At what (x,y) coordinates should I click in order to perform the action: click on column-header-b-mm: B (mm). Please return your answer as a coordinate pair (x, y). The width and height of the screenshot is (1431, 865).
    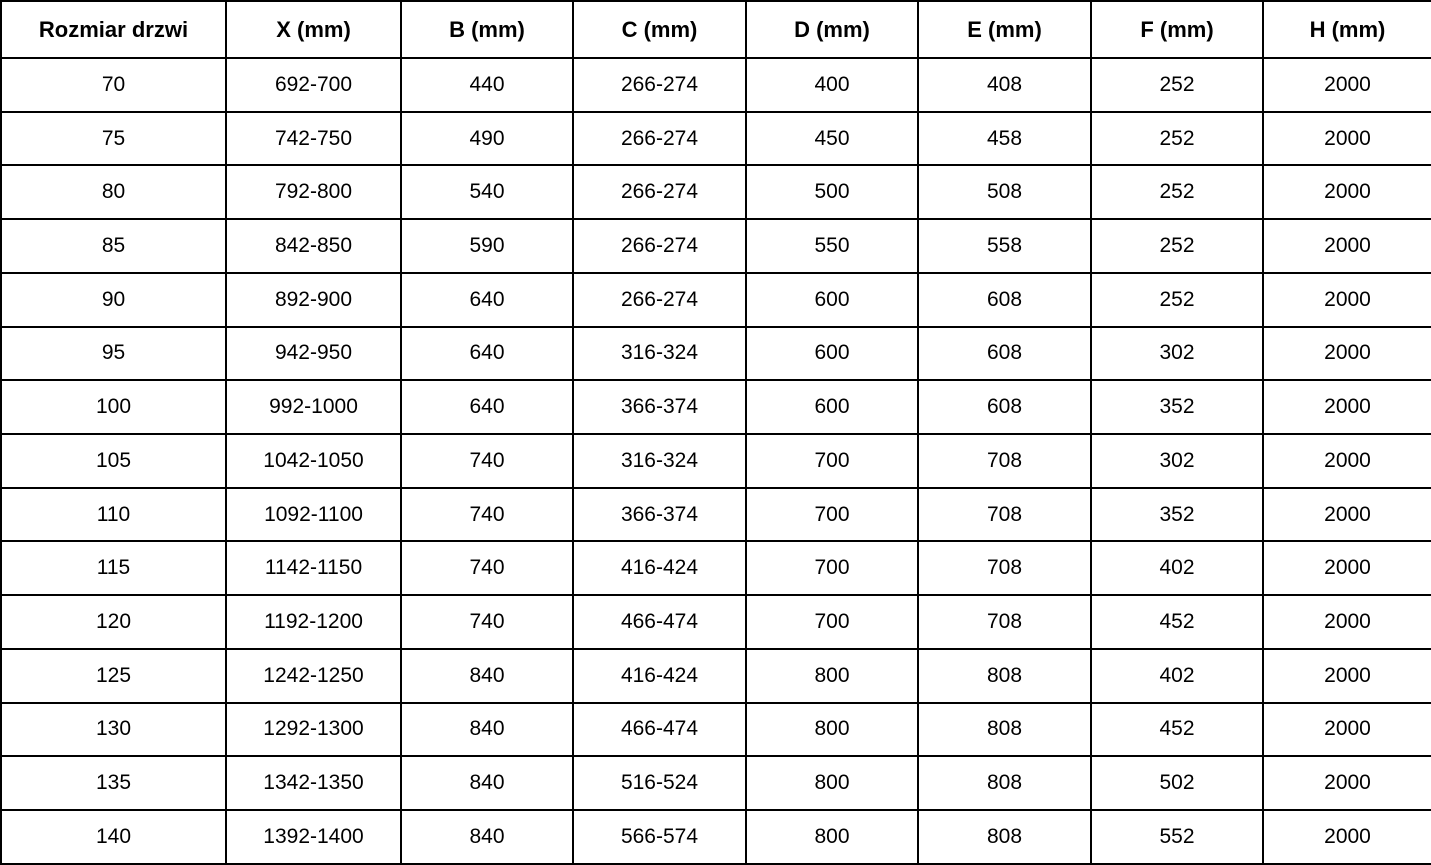
    Looking at the image, I should click on (487, 29).